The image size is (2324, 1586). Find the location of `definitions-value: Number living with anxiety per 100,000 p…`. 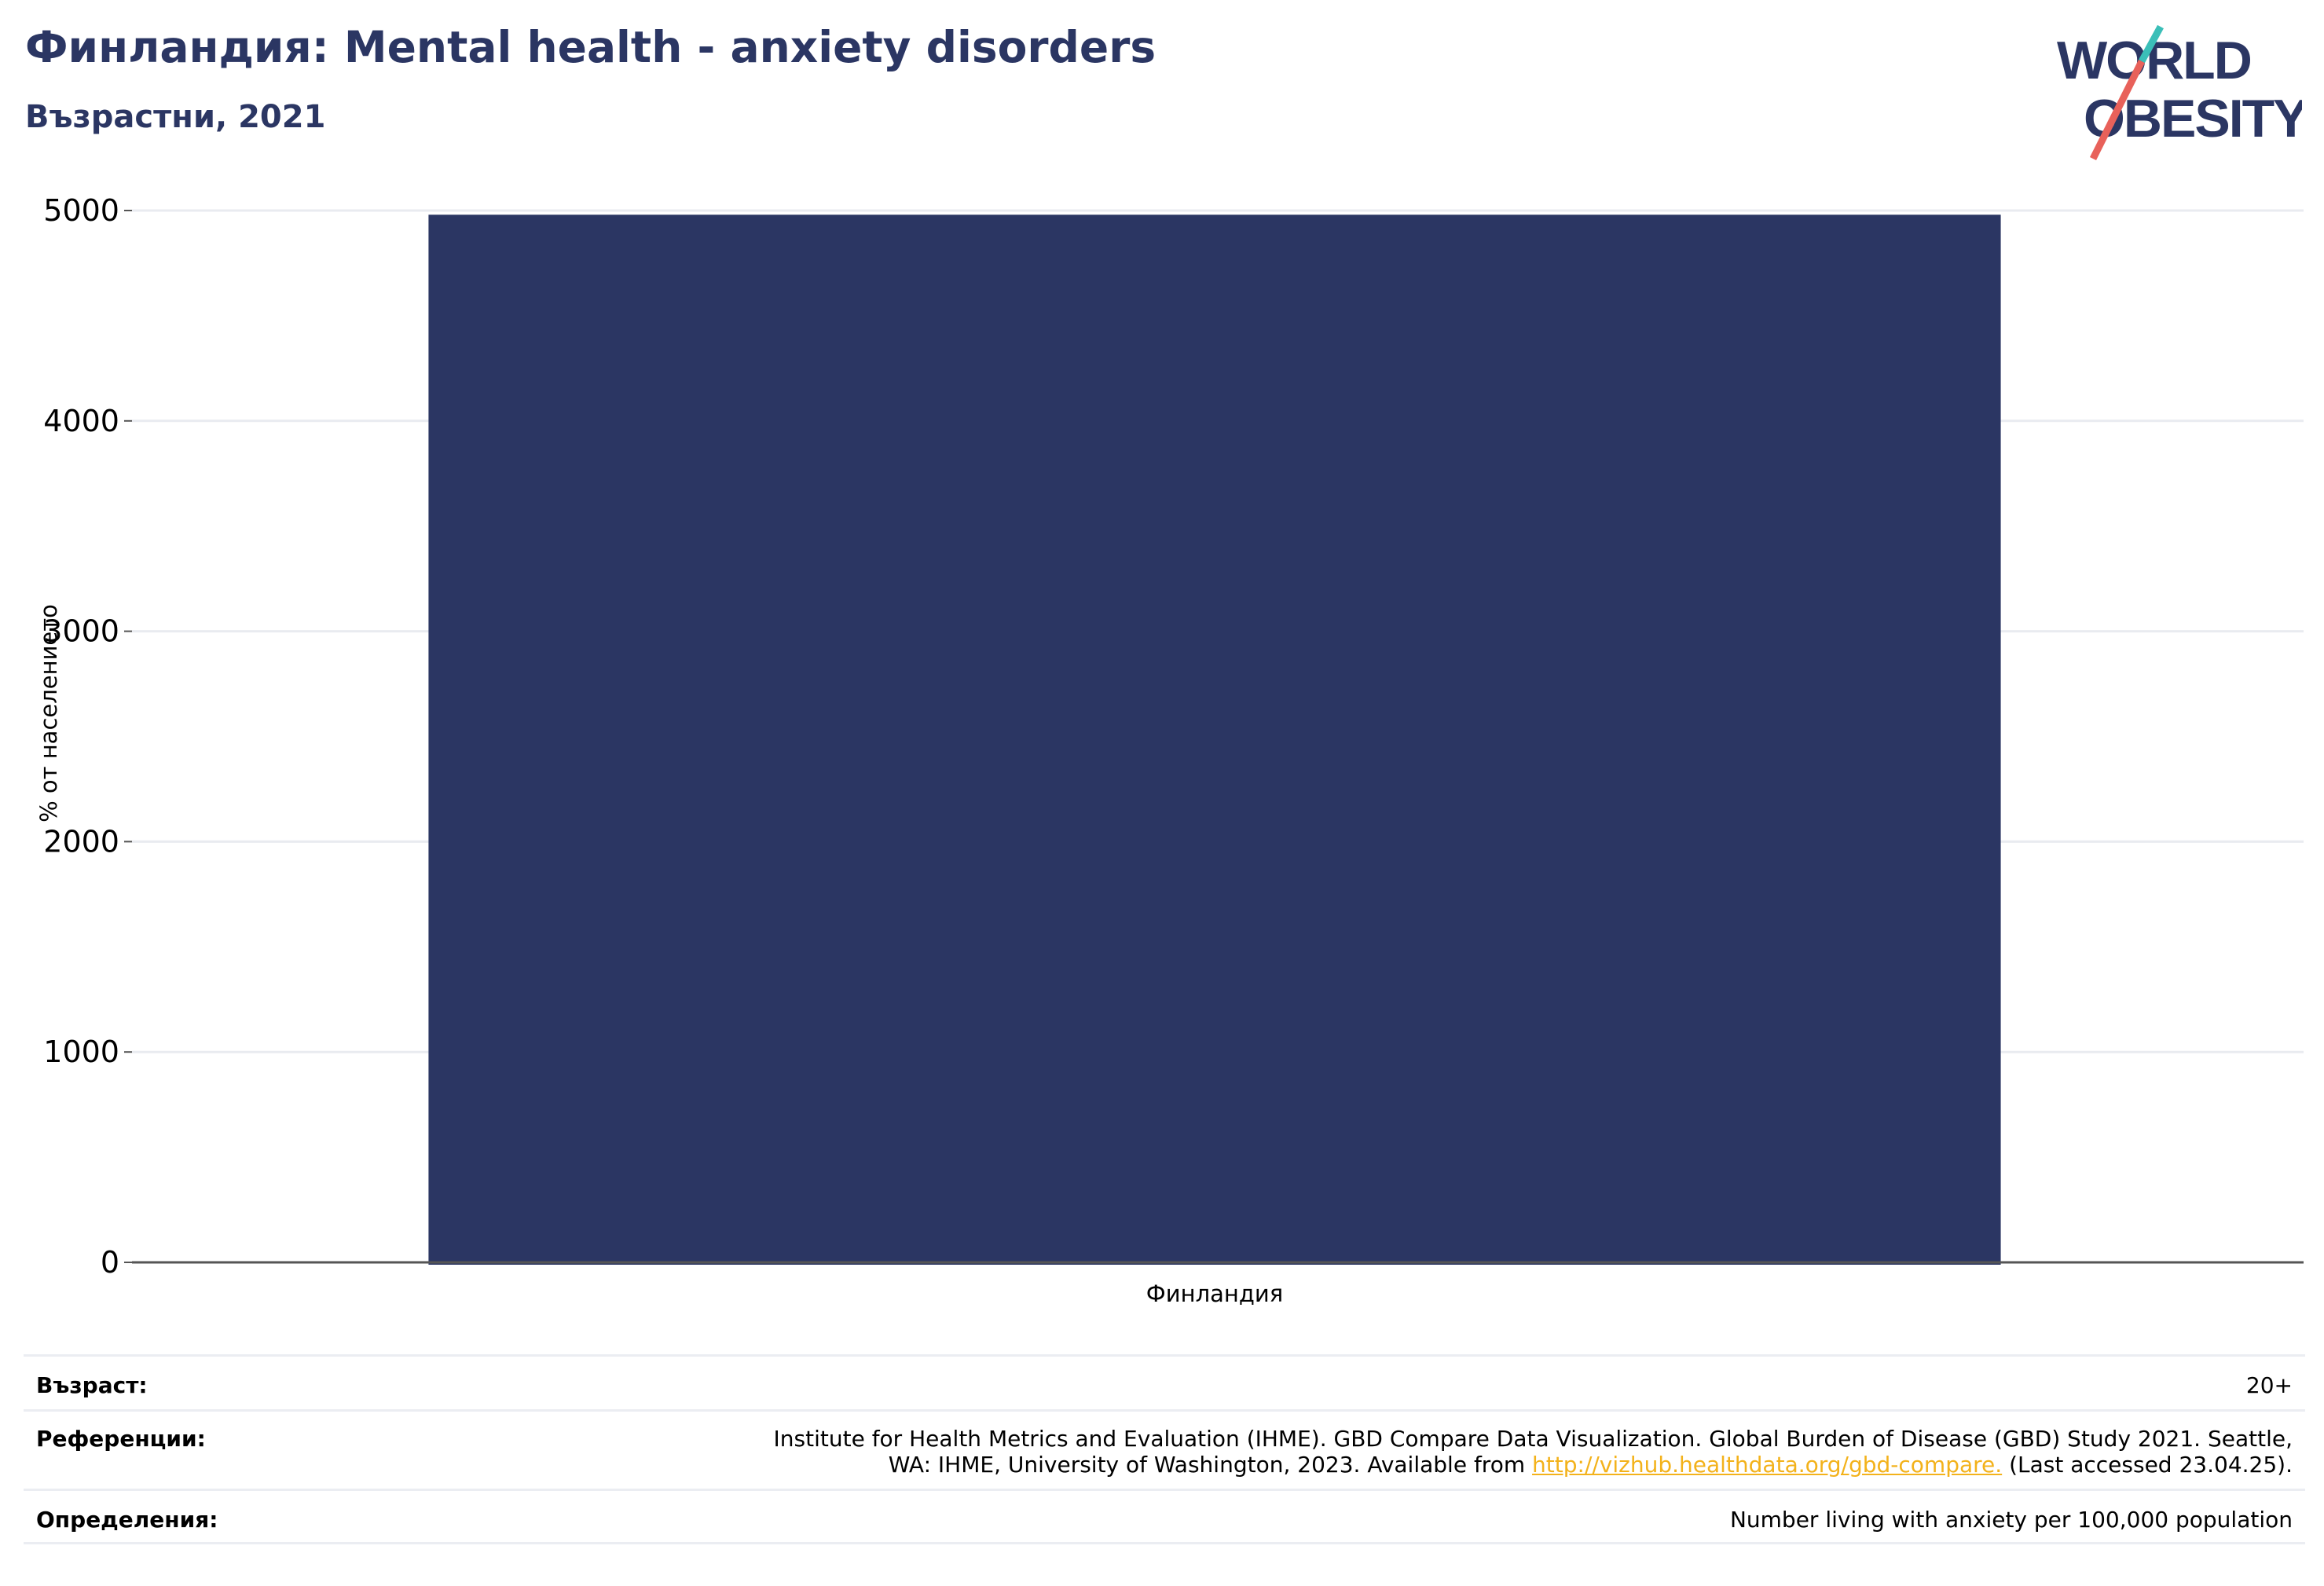

definitions-value: Number living with anxiety per 100,000 p… is located at coordinates (2011, 1520).